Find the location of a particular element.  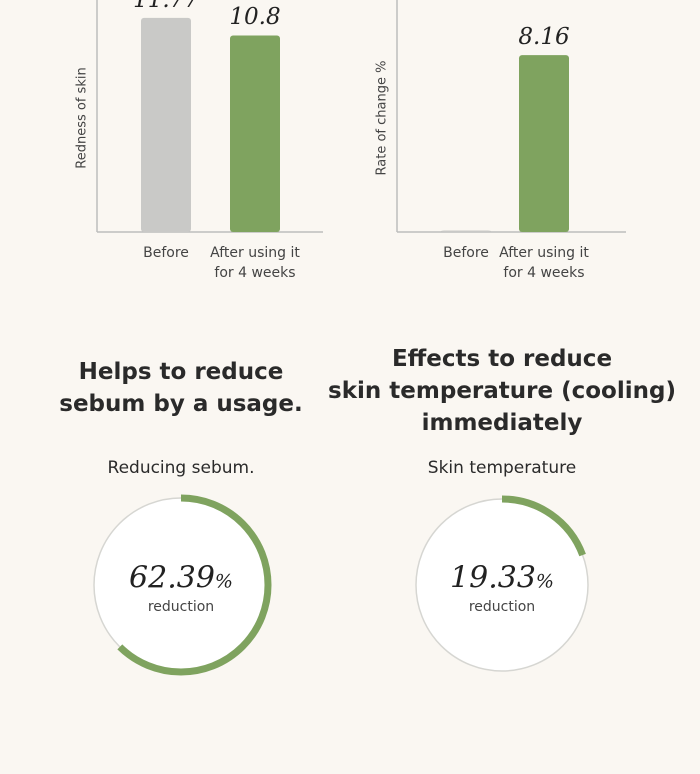

value-label: 10.8 is located at coordinates (255, 17).